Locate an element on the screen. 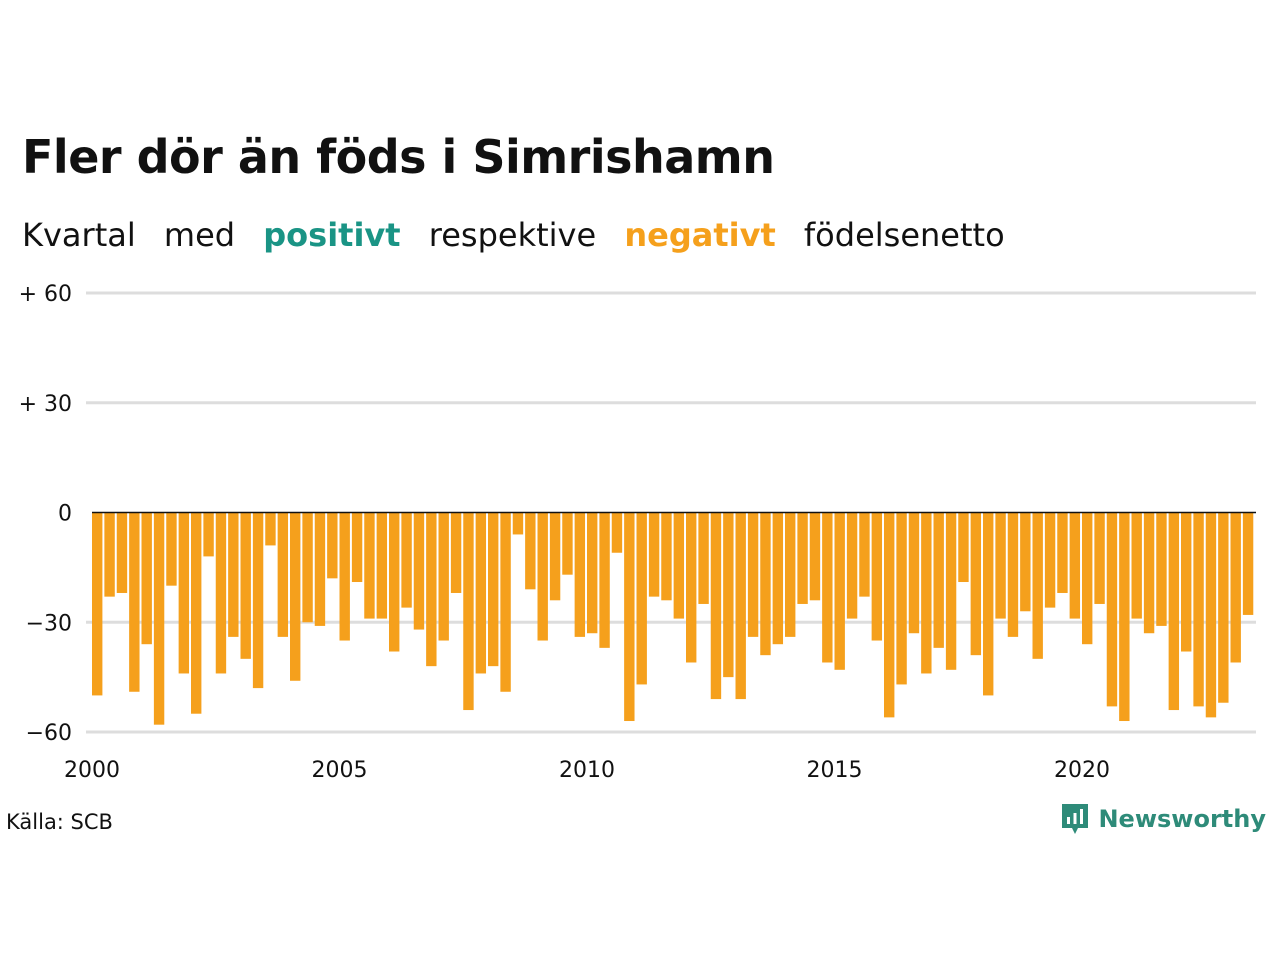 The height and width of the screenshot is (960, 1280). subtitle-text: Kvartal is located at coordinates (79, 235).